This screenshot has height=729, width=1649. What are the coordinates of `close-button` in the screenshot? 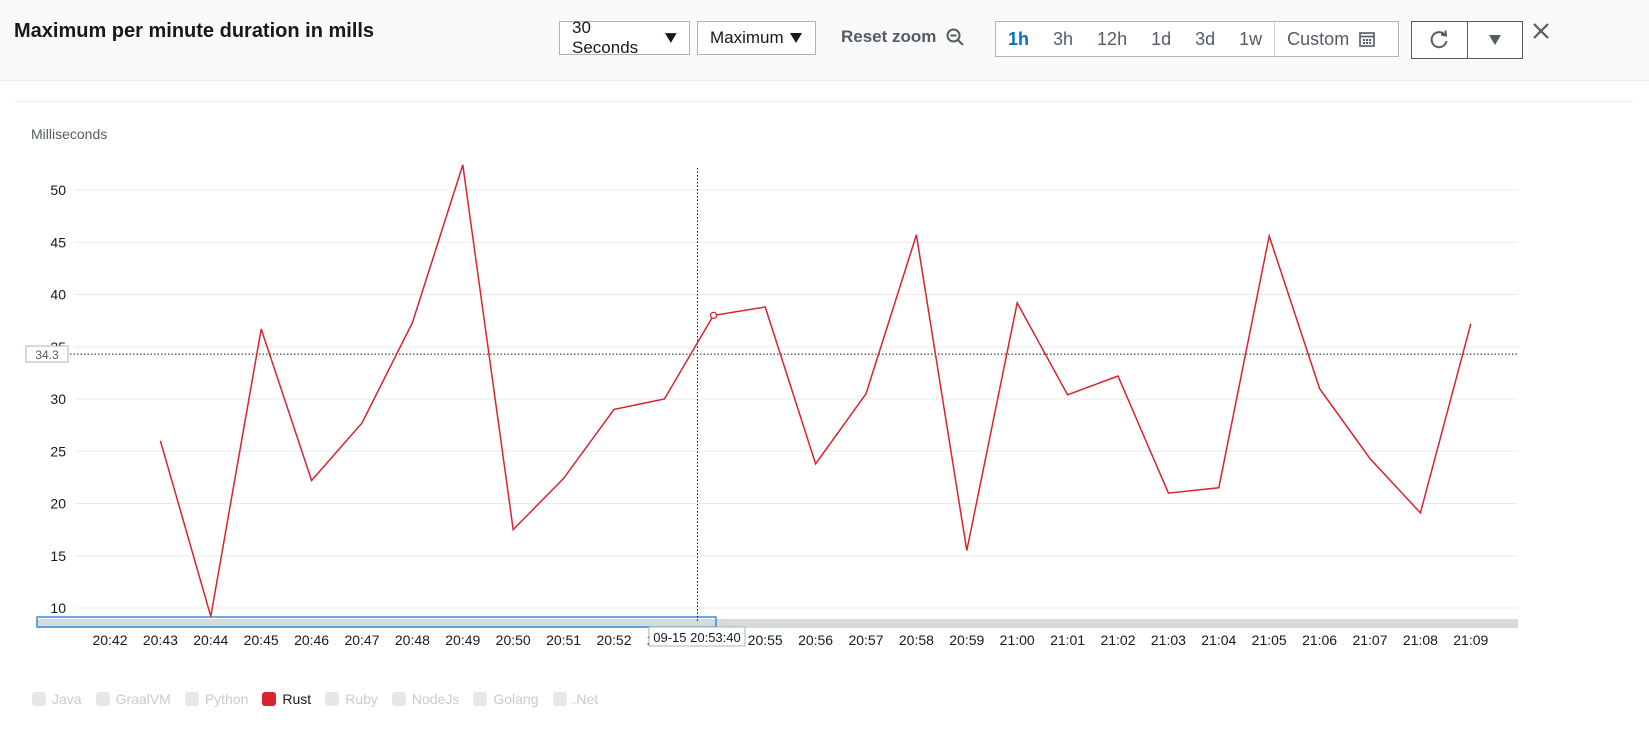 It's located at (1541, 31).